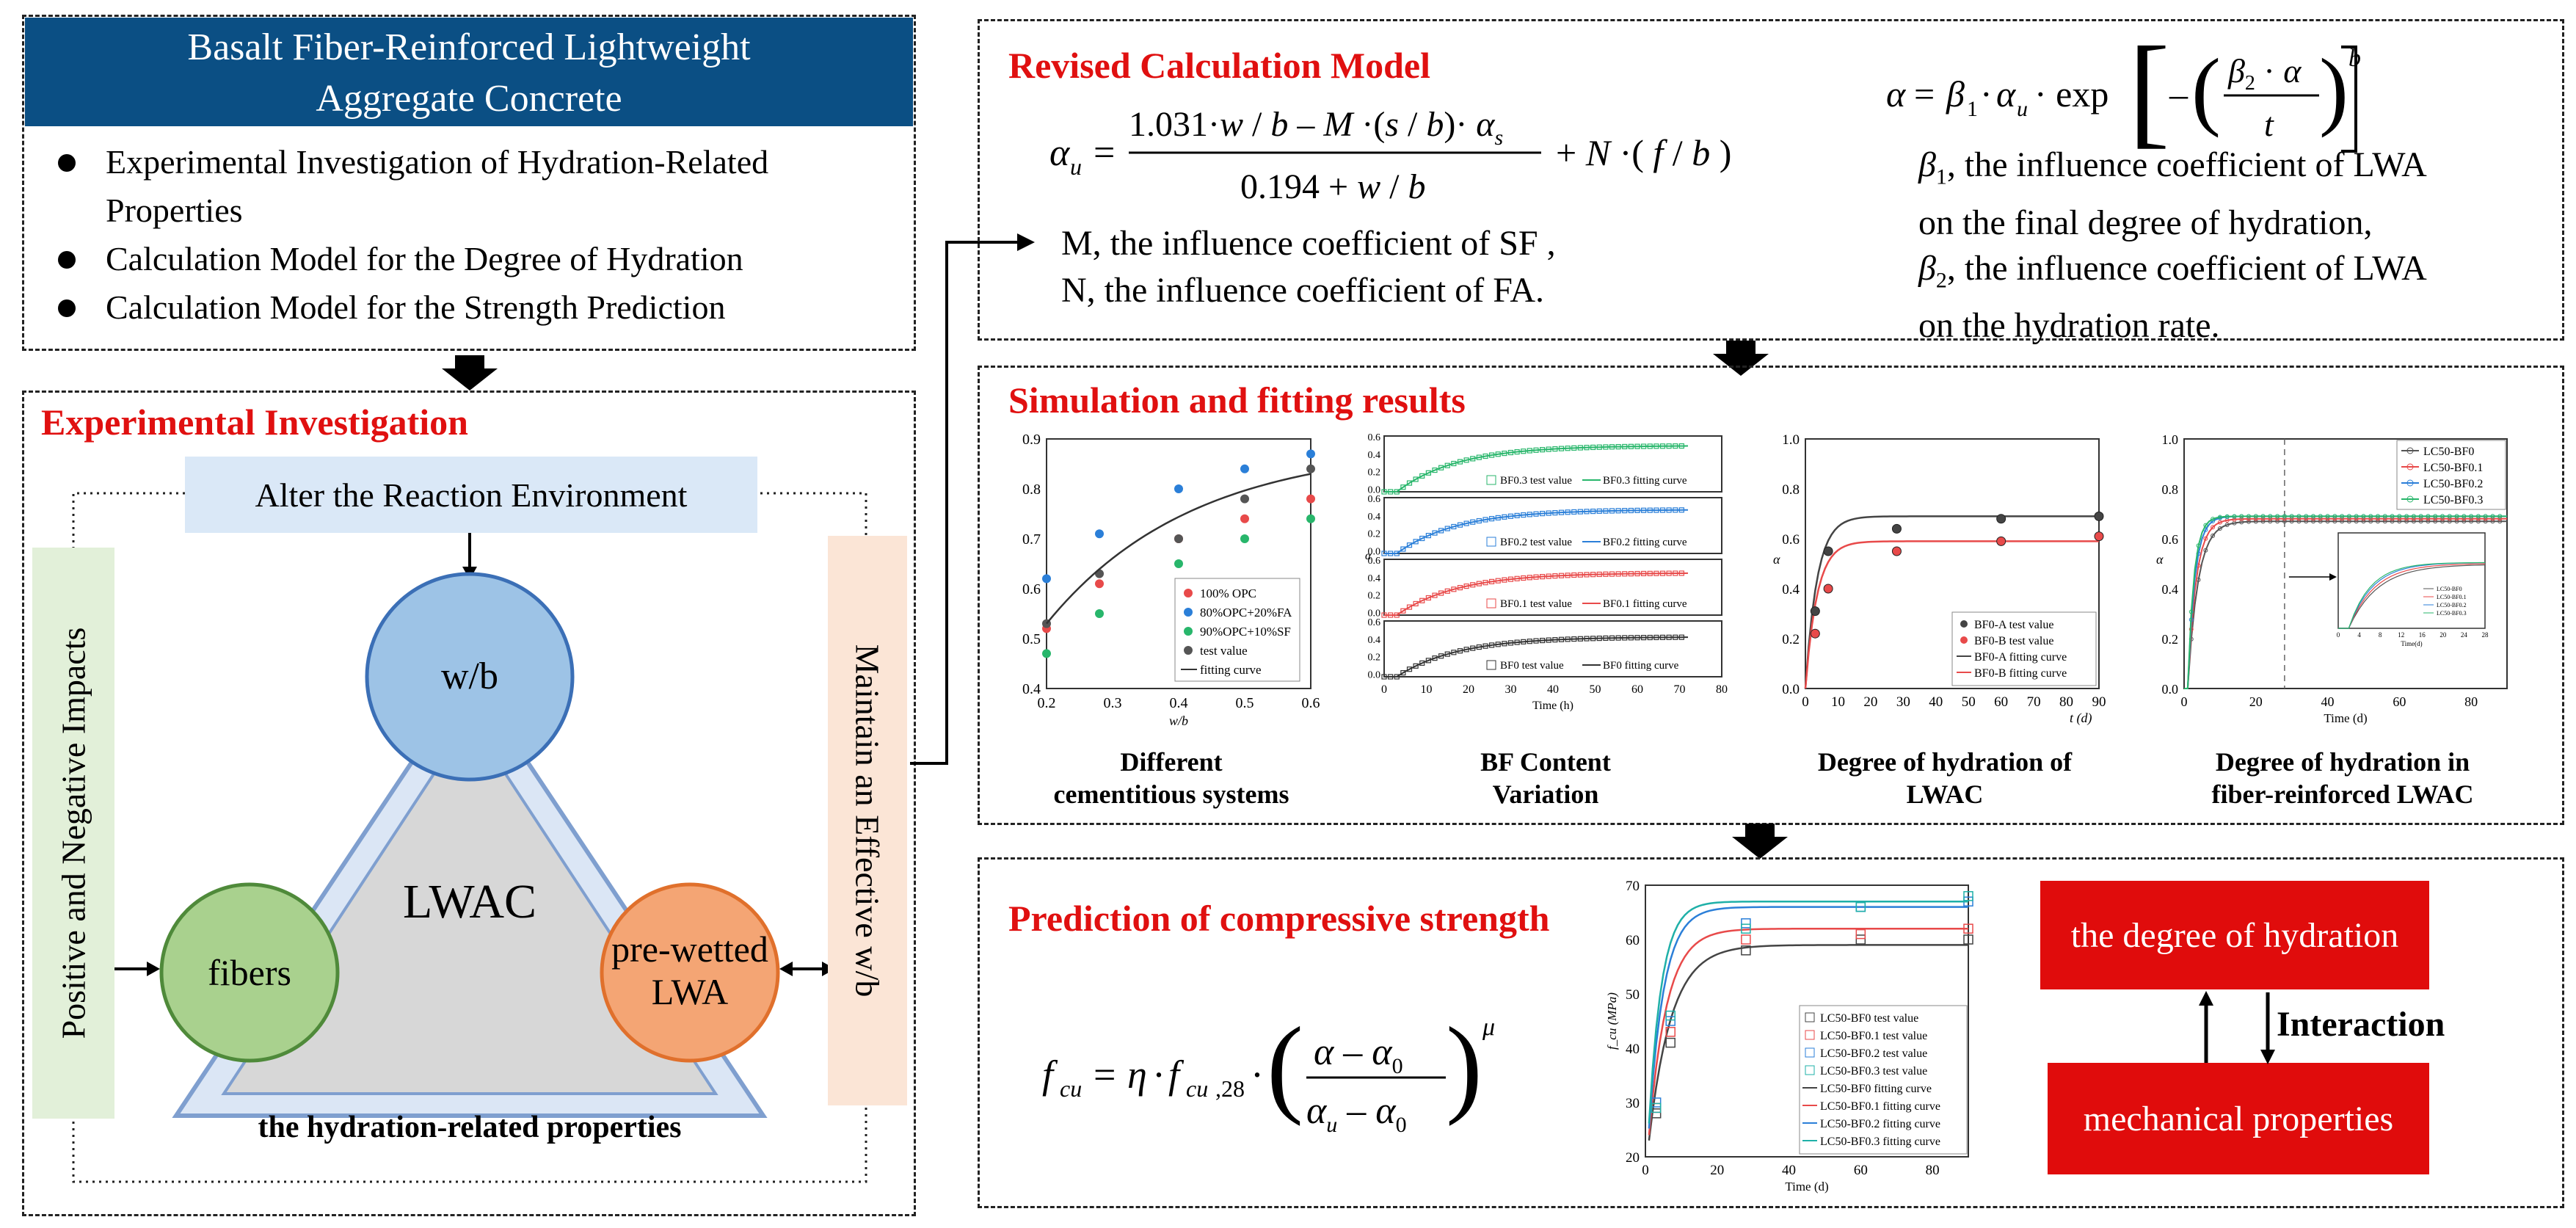 The width and height of the screenshot is (2576, 1228). What do you see at coordinates (1945, 778) in the screenshot?
I see `caption-3: Degree of hydration of LWAC` at bounding box center [1945, 778].